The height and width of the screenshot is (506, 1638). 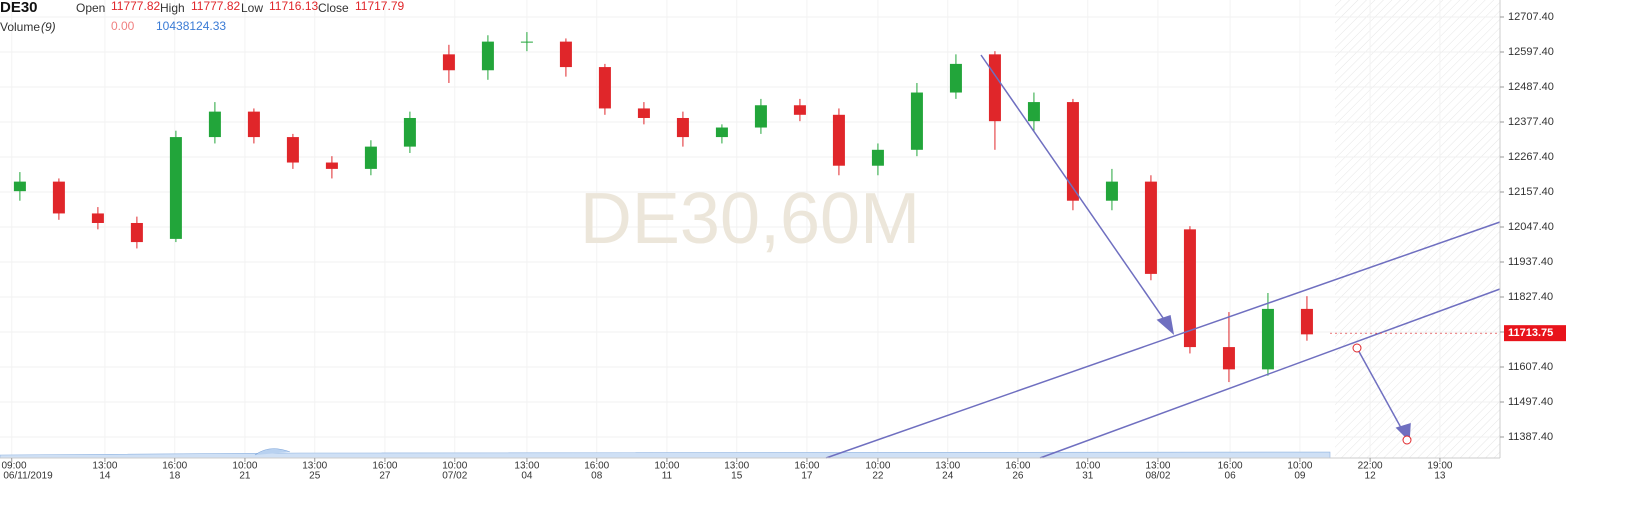 What do you see at coordinates (737, 476) in the screenshot?
I see `x-tick-sublabel: 15` at bounding box center [737, 476].